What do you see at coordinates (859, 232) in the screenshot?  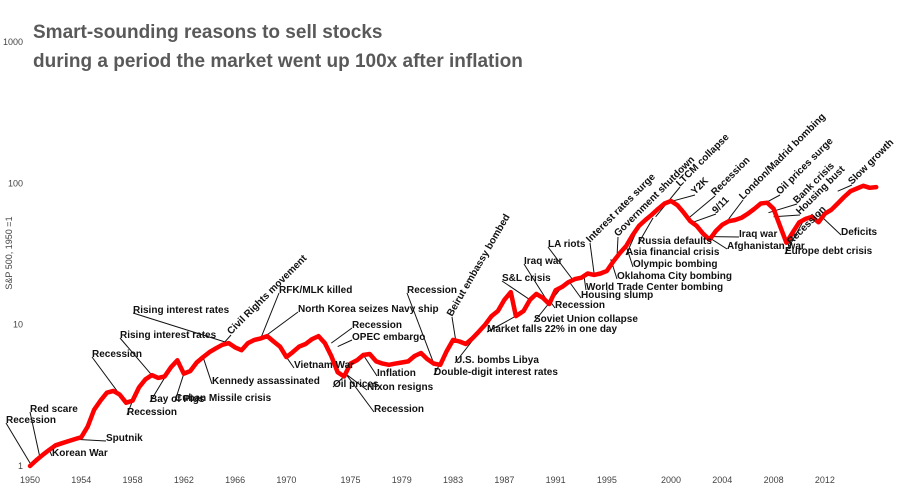 I see `annotation-label: Deficits` at bounding box center [859, 232].